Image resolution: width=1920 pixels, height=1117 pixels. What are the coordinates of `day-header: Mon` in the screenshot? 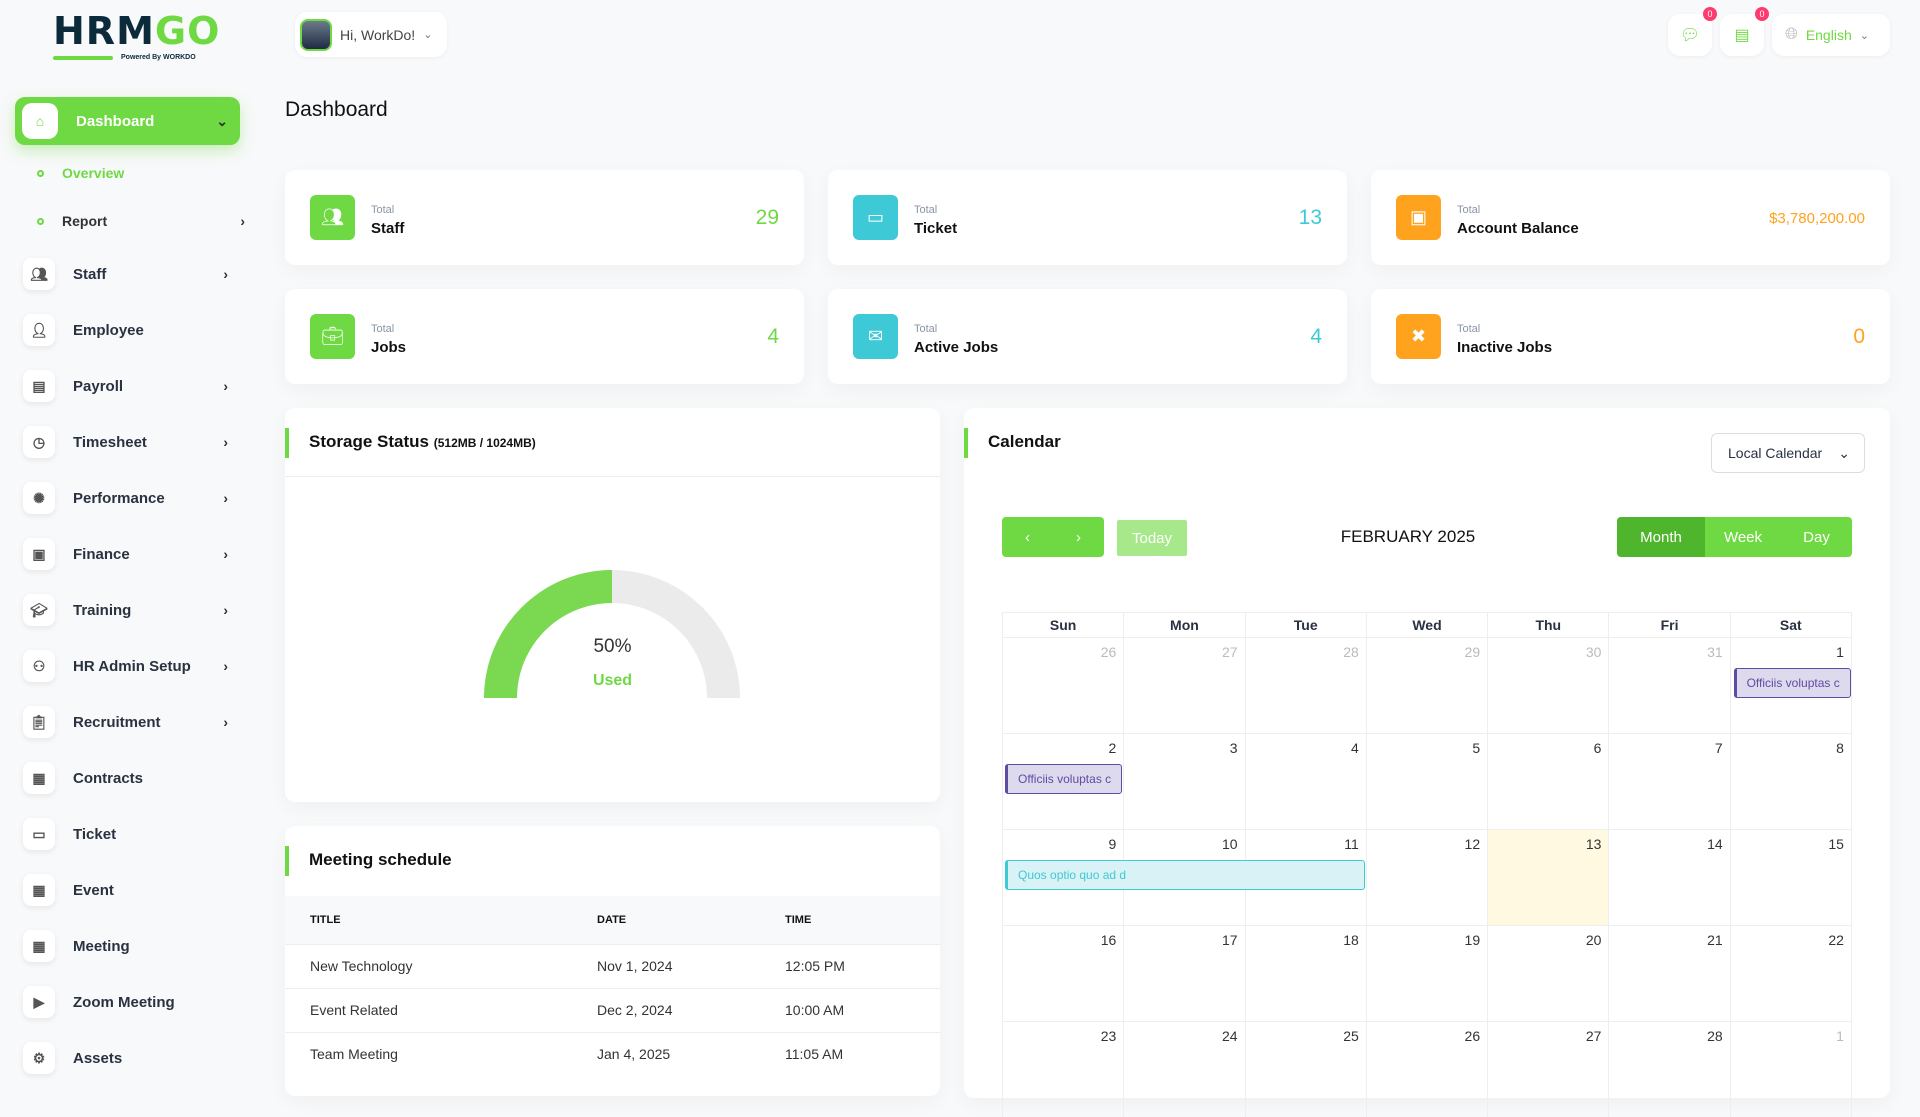 It's located at (1185, 624).